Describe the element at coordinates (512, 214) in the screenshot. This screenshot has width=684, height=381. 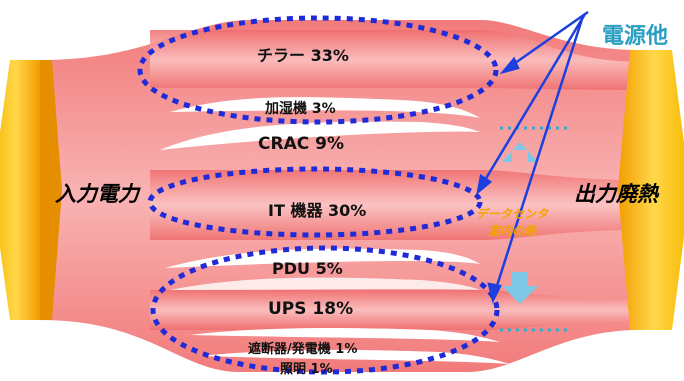
I see `room-heat-note-line1: データセンタ` at that location.